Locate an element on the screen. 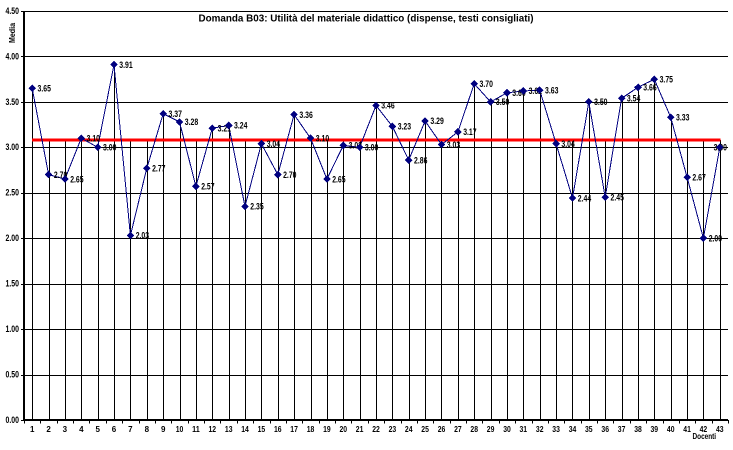  svg-text: 3.24 is located at coordinates (240, 126).